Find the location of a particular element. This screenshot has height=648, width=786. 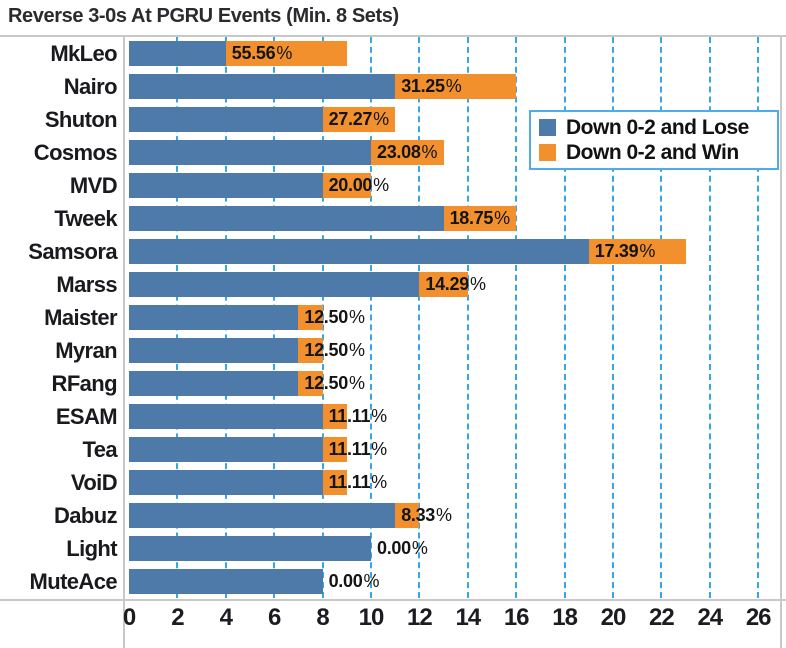

legend-label-win: Down 0-2 and Win is located at coordinates (652, 152).